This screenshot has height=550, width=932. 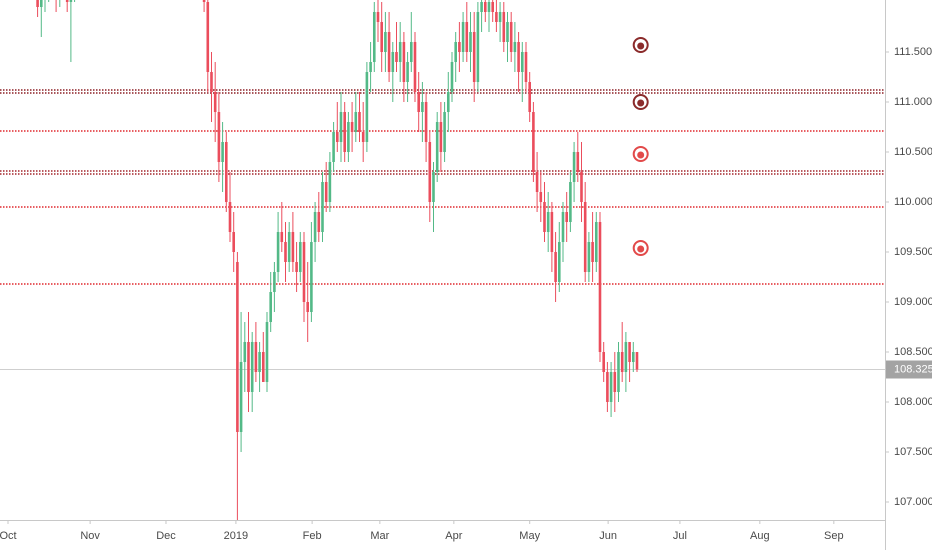 I want to click on last-price-box, so click(x=909, y=369).